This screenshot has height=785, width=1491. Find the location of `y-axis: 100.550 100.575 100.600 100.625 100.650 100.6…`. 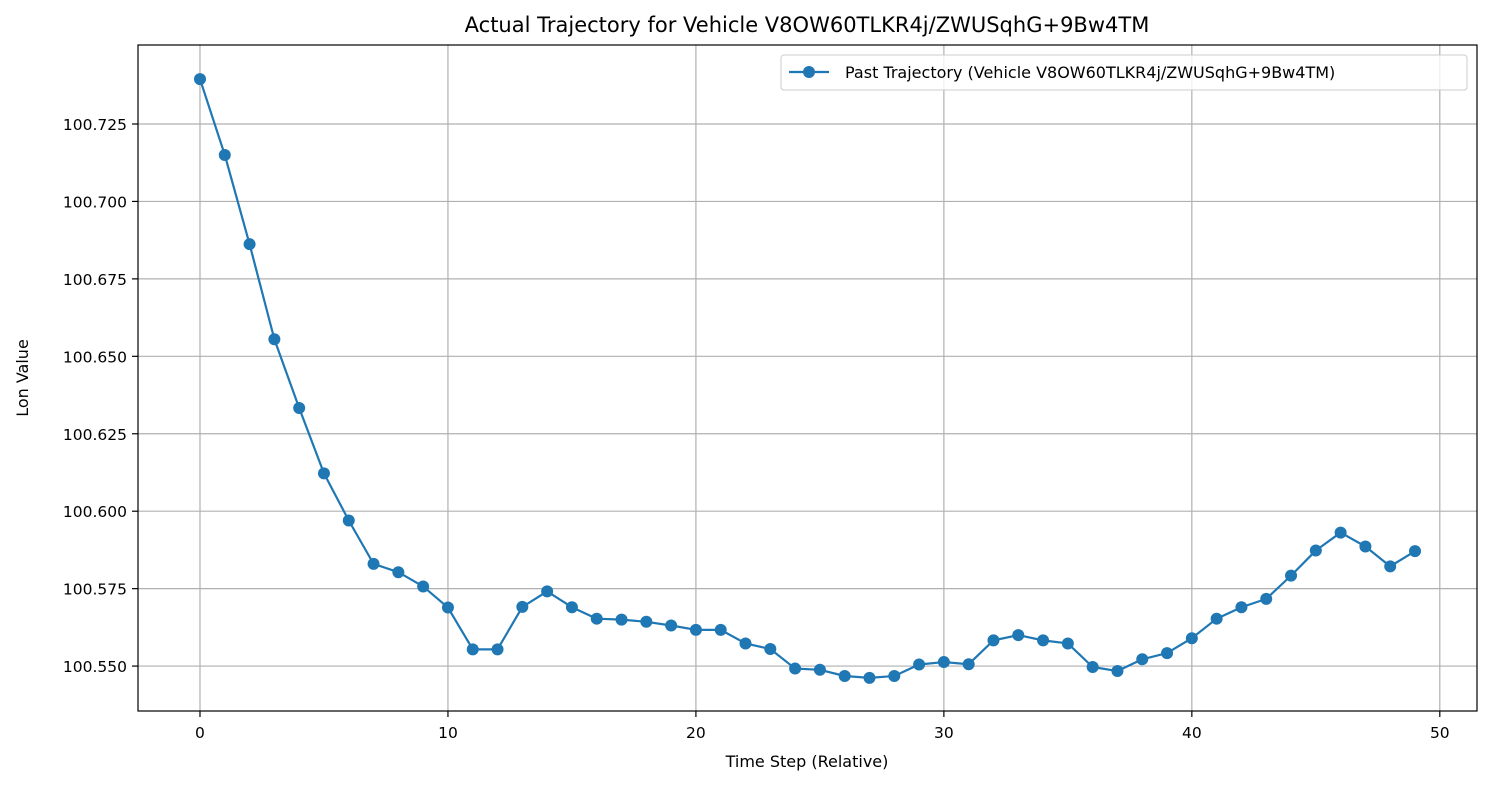

y-axis: 100.550 100.575 100.600 100.625 100.650 100.6… is located at coordinates (100, 396).